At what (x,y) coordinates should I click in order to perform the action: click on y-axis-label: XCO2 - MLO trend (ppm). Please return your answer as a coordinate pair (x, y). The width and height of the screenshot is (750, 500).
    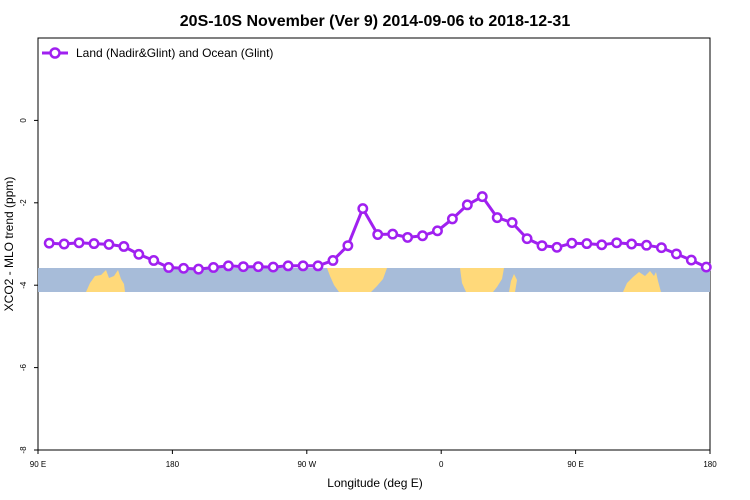
    Looking at the image, I should click on (9, 244).